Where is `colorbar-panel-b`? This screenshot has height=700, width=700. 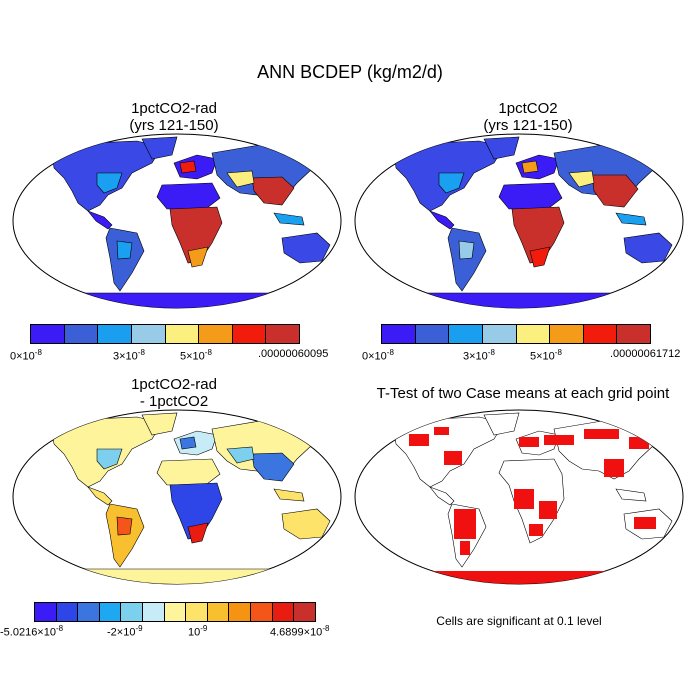 colorbar-panel-b is located at coordinates (516, 334).